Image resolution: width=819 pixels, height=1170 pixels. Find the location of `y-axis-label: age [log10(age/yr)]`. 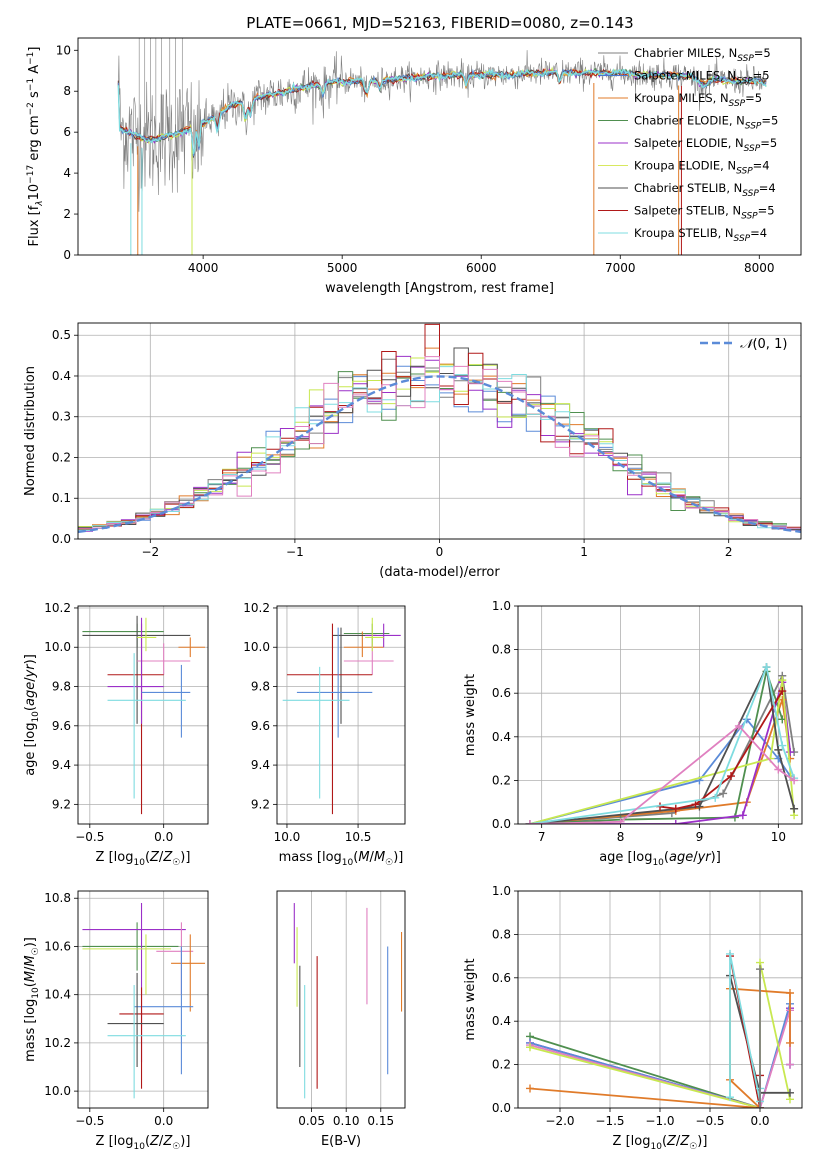

y-axis-label: age [log10(age/yr)] is located at coordinates (32, 715).